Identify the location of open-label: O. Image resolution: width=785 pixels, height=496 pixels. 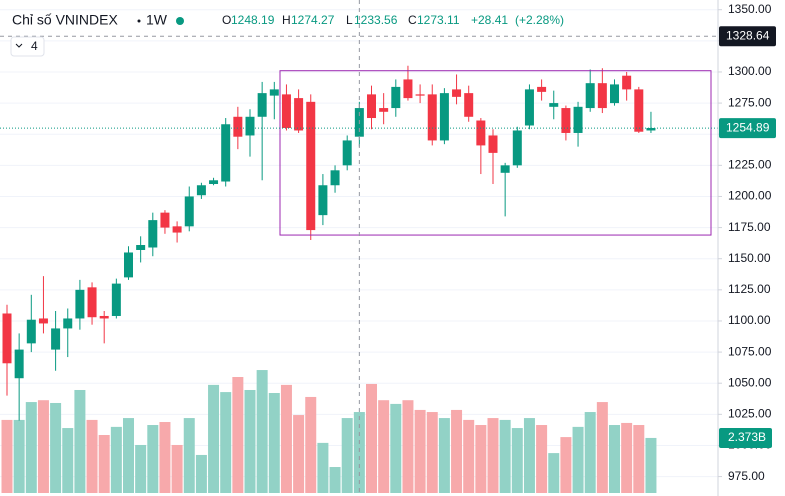
(226, 20).